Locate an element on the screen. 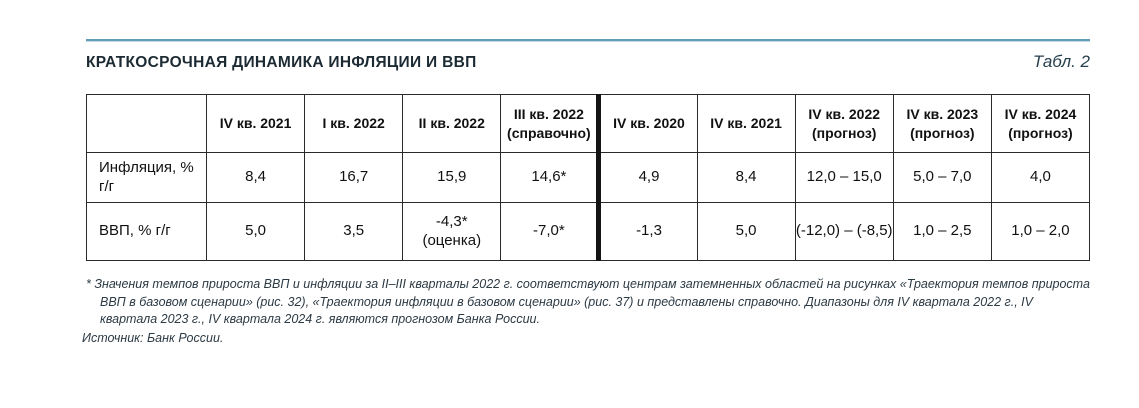 The height and width of the screenshot is (408, 1139). table-caption-label: Табл. 2 is located at coordinates (1061, 61).